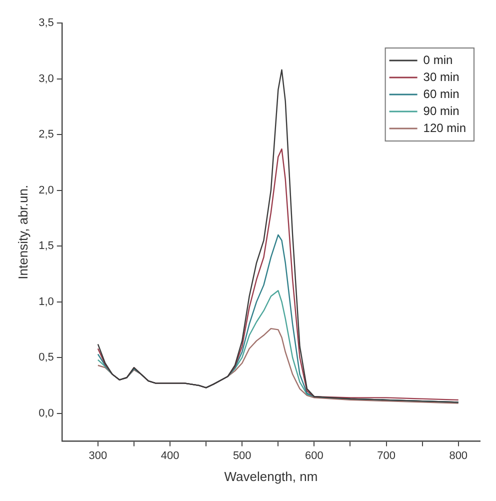 This screenshot has height=501, width=496. What do you see at coordinates (242, 456) in the screenshot?
I see `x-tick-label: 500` at bounding box center [242, 456].